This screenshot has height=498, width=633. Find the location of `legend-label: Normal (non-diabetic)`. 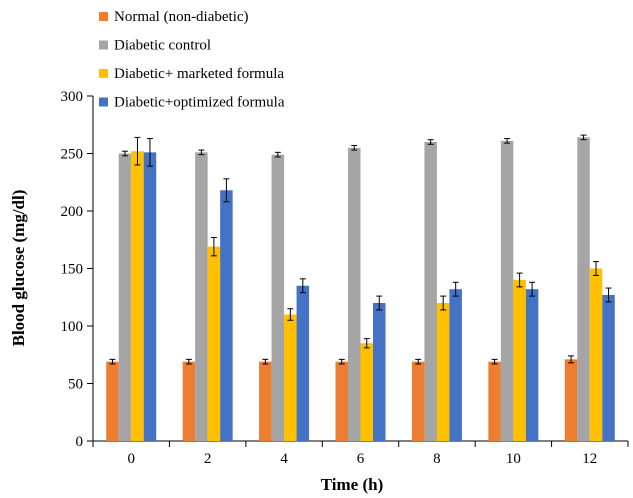

legend-label: Normal (non-diabetic) is located at coordinates (181, 17).